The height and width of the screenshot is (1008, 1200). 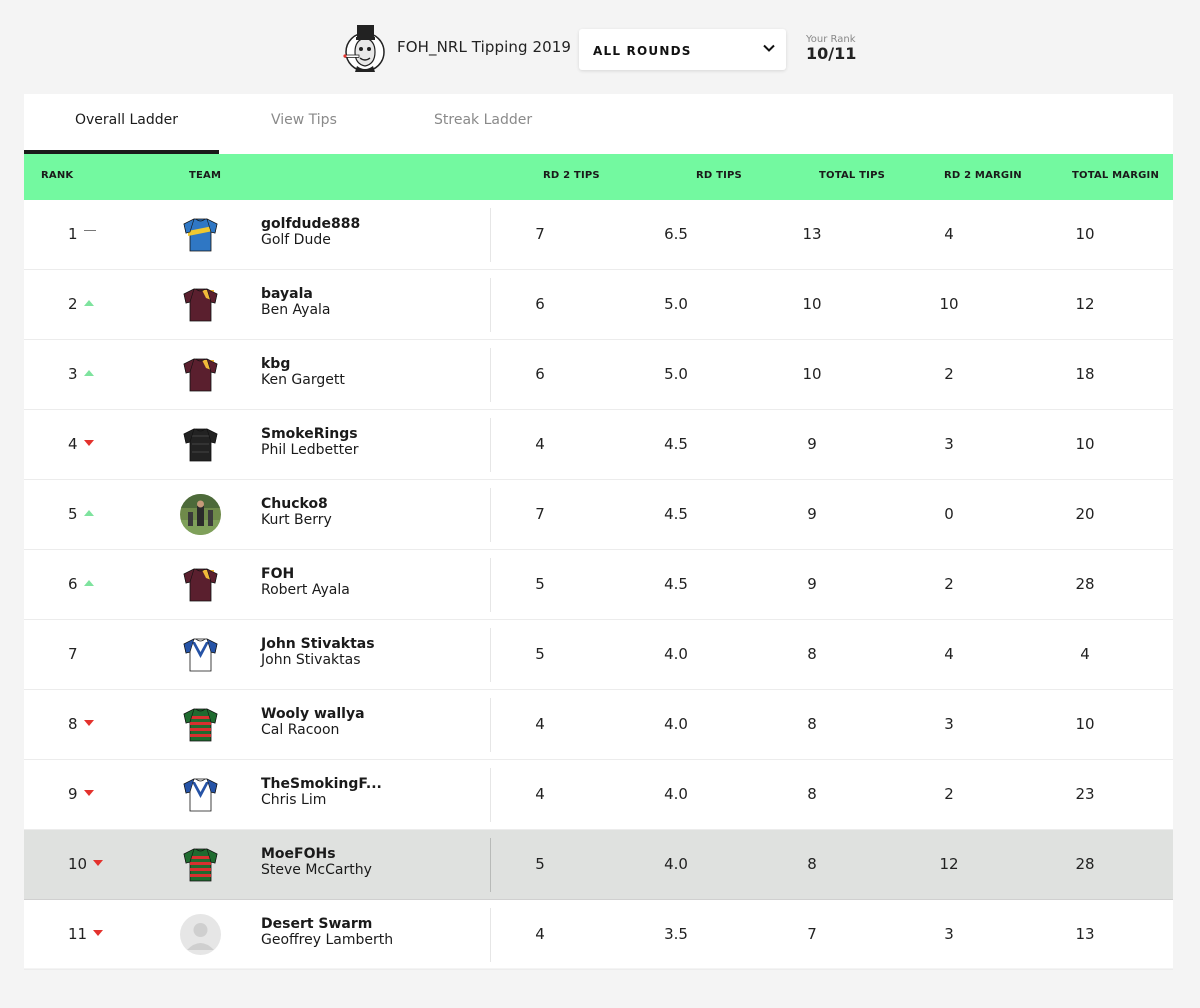 I want to click on cell-rd2-tips: 6, so click(x=540, y=304).